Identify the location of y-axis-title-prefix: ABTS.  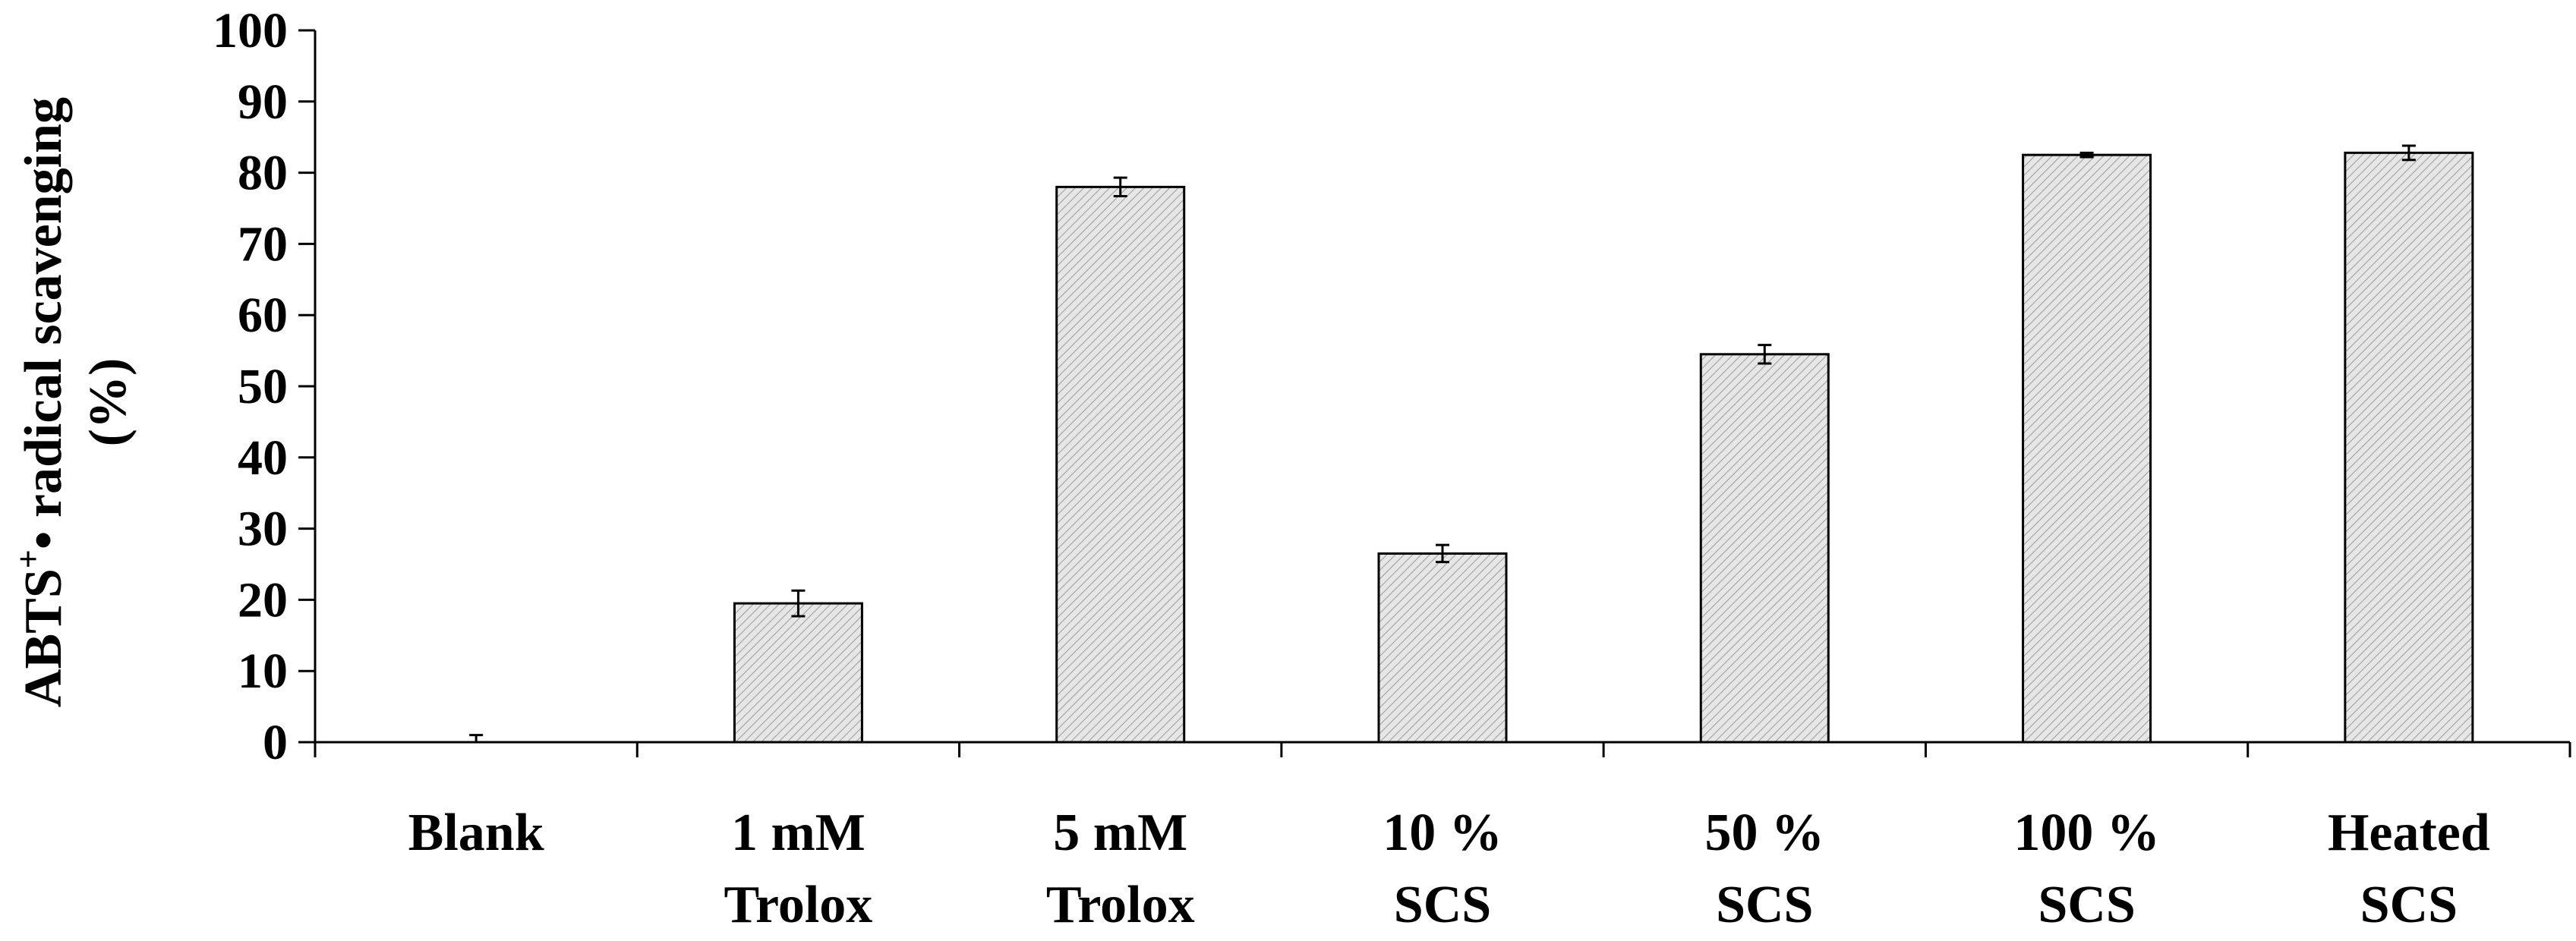
(43, 637).